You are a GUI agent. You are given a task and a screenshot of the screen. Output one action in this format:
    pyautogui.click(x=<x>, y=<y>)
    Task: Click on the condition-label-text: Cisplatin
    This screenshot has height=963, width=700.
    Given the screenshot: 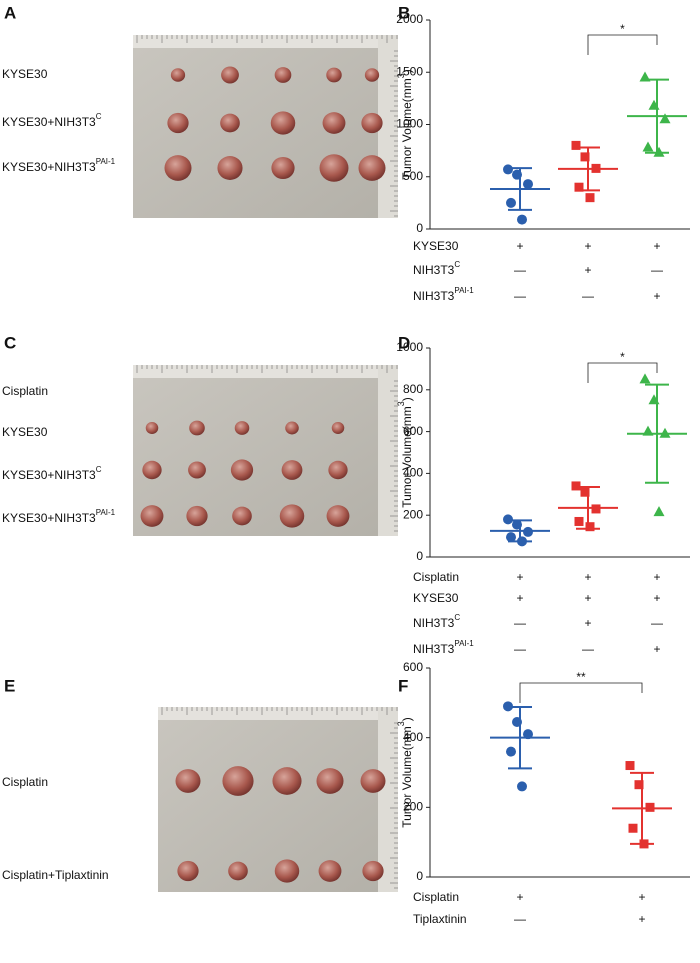 What is the action you would take?
    pyautogui.click(x=436, y=897)
    